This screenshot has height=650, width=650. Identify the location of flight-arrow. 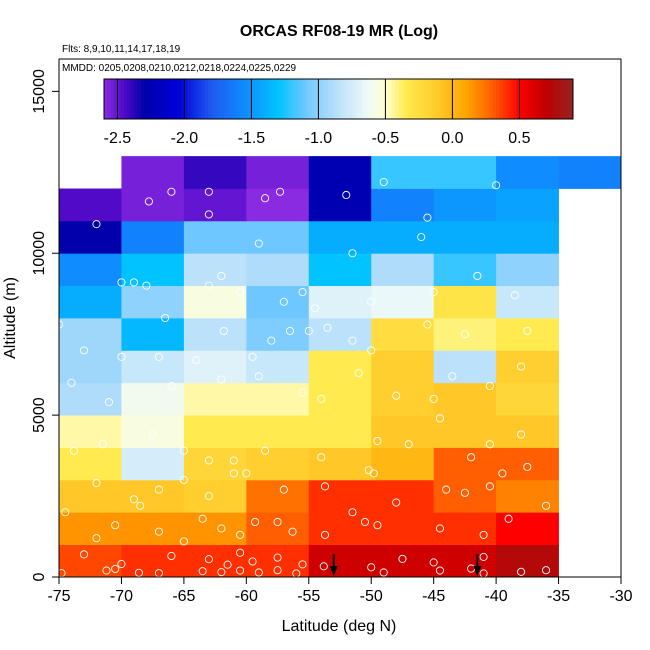
(333, 565).